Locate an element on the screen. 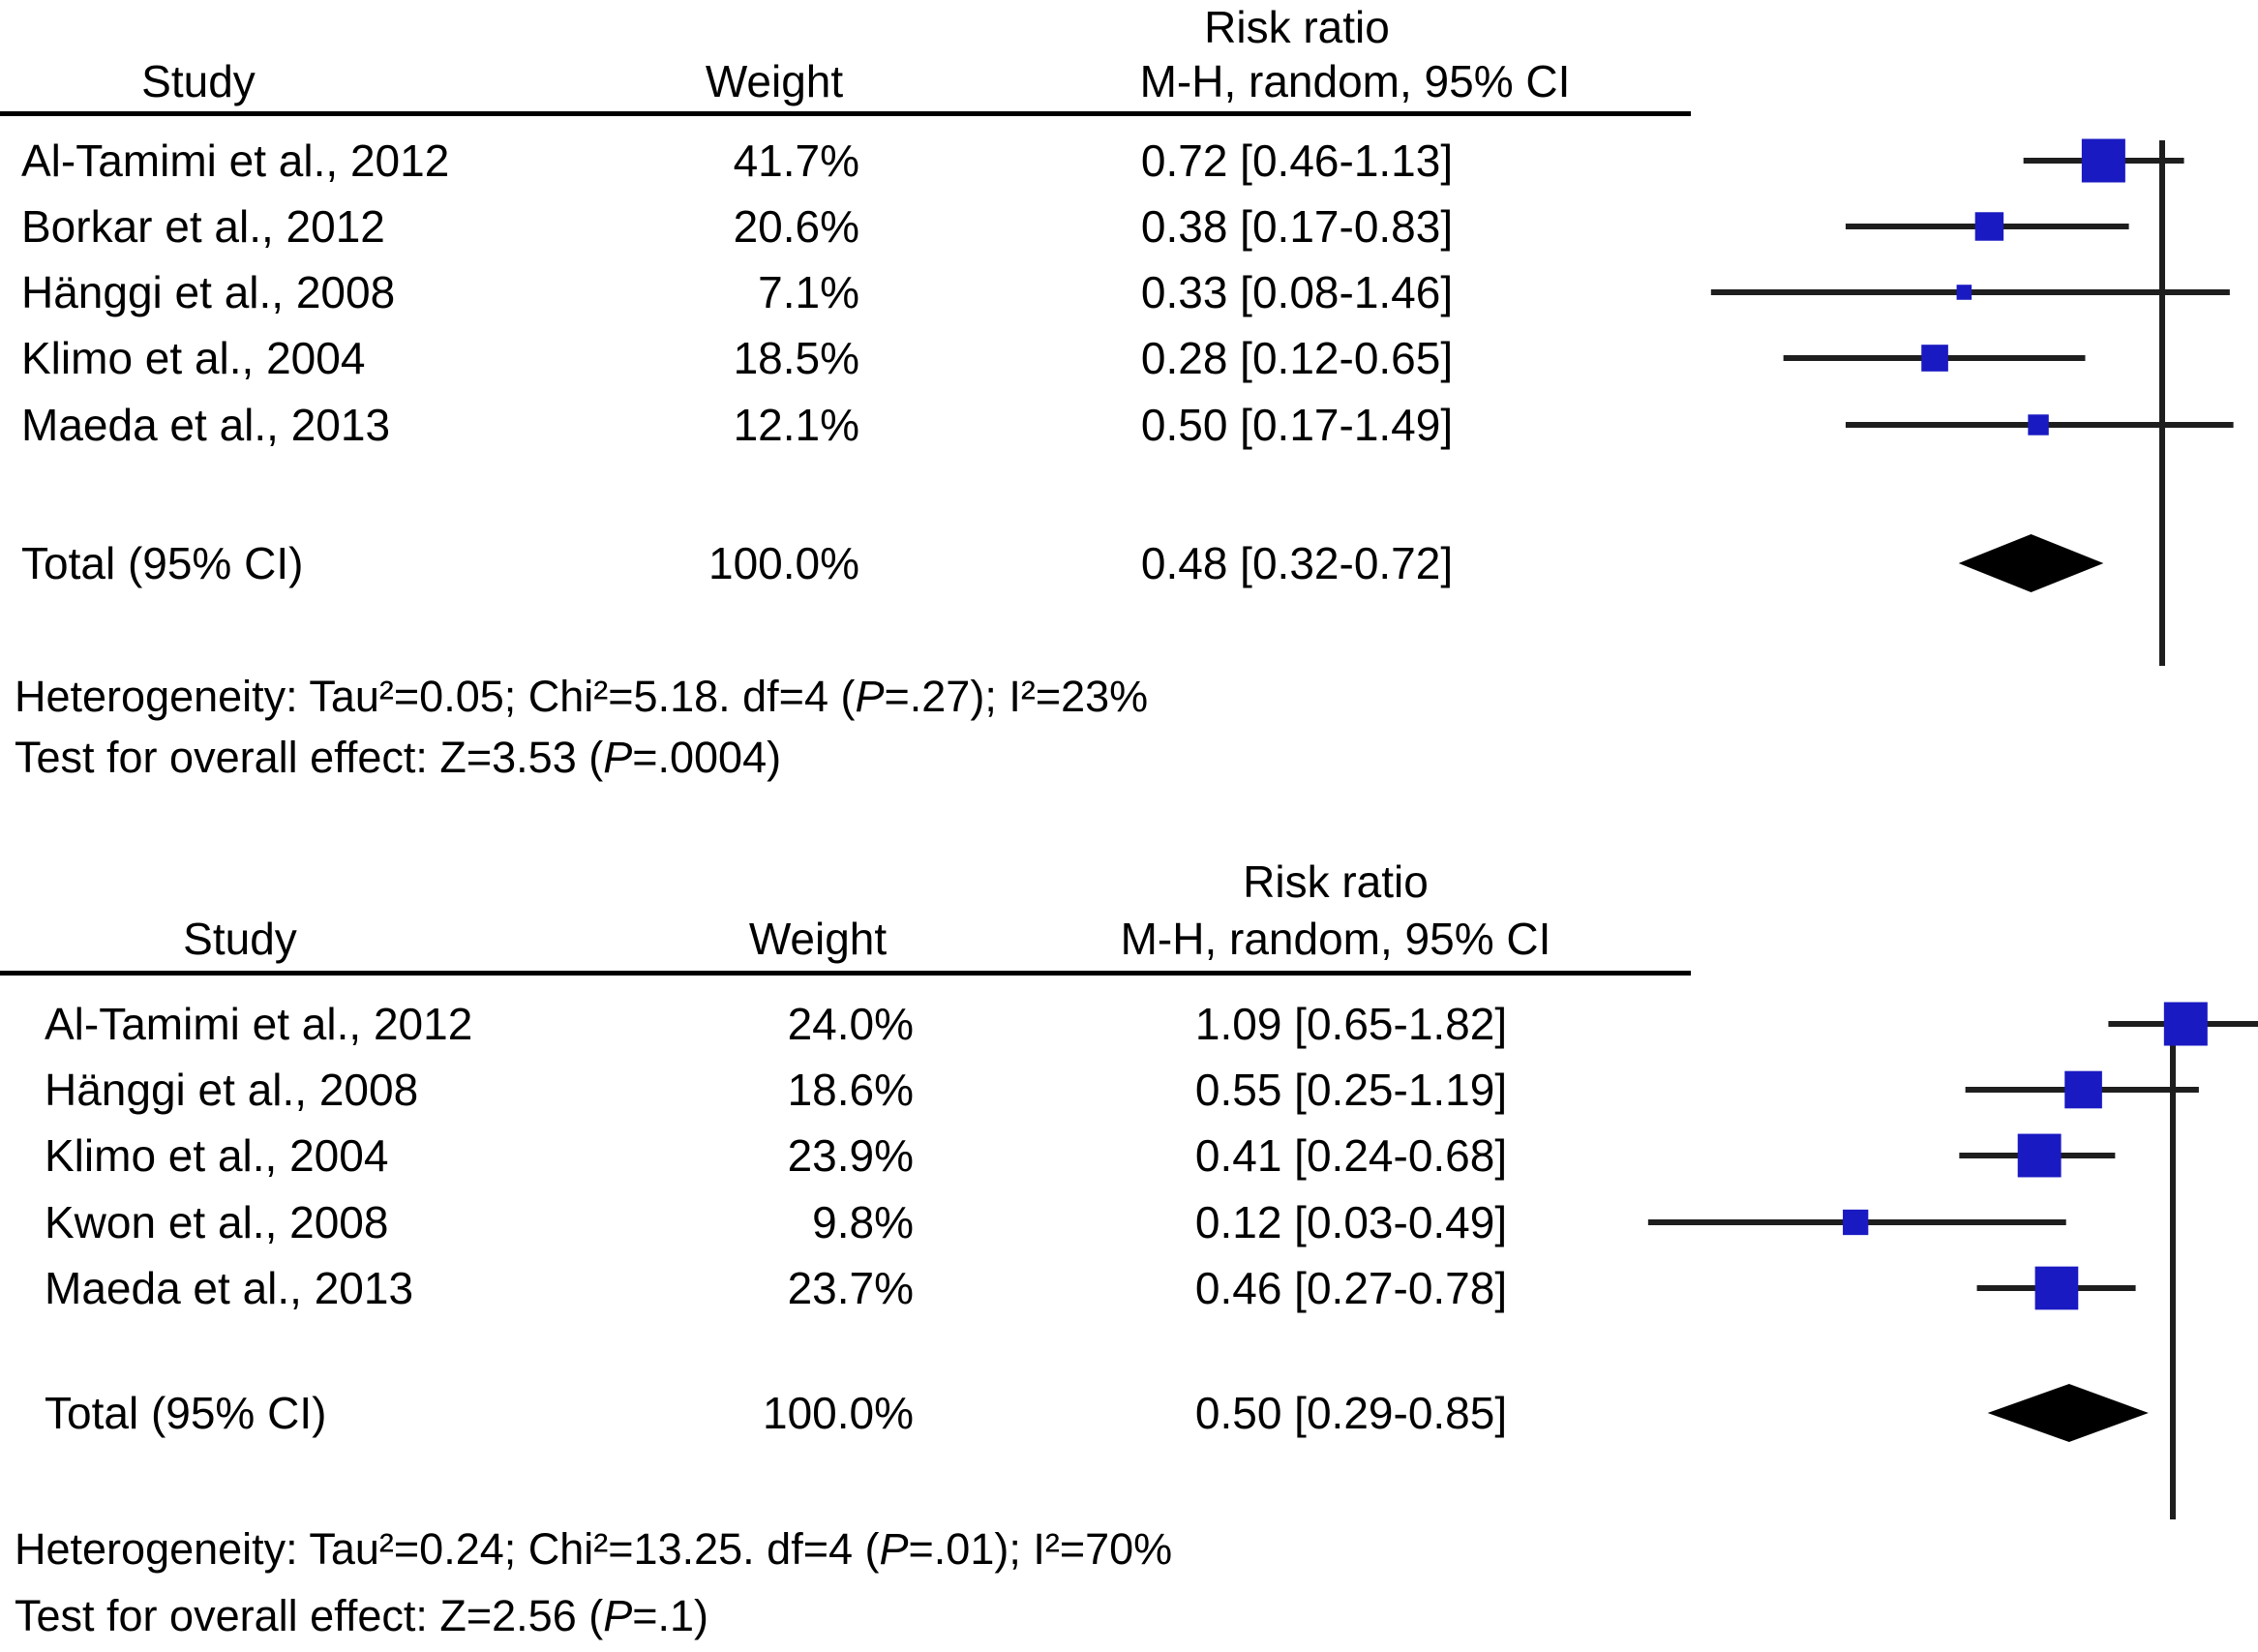 The width and height of the screenshot is (2258, 1652). weight-value: 12.1% is located at coordinates (796, 425).